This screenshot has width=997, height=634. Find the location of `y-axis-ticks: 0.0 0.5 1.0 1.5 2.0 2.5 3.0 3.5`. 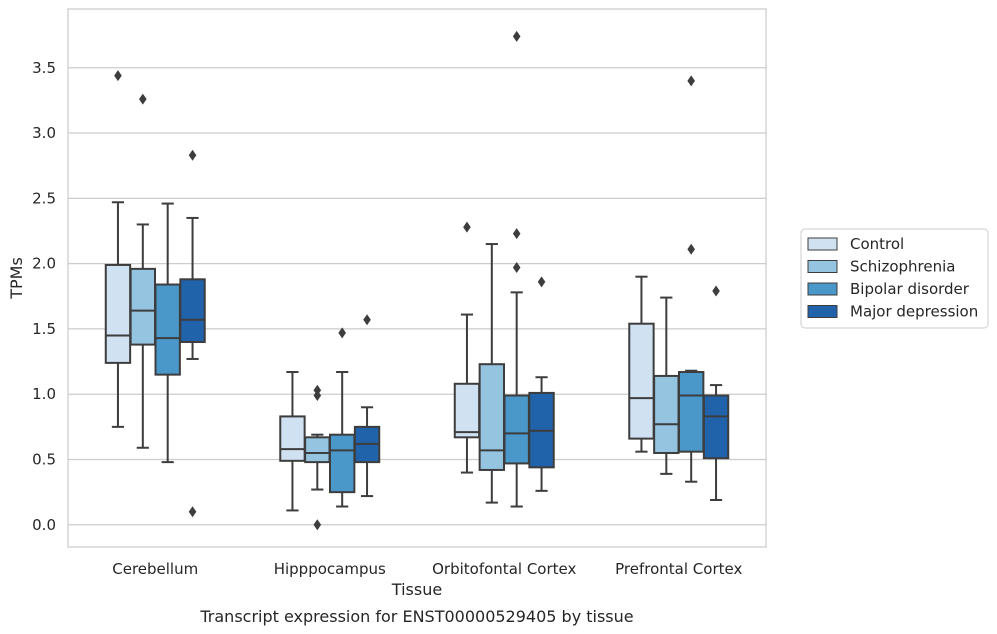

y-axis-ticks: 0.0 0.5 1.0 1.5 2.0 2.5 3.0 3.5 is located at coordinates (44, 296).